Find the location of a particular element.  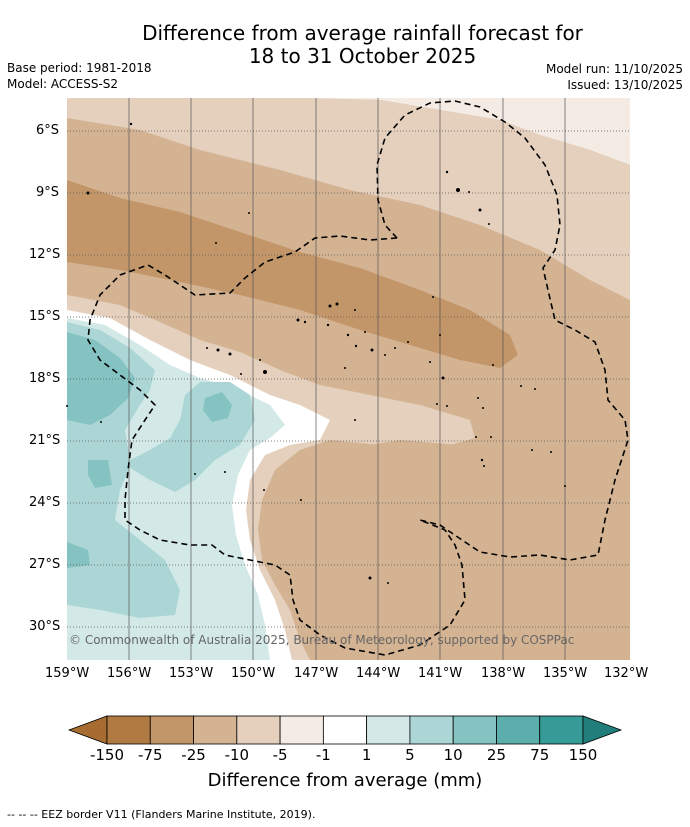

colorbar-tick-label: 25 is located at coordinates (496, 755).